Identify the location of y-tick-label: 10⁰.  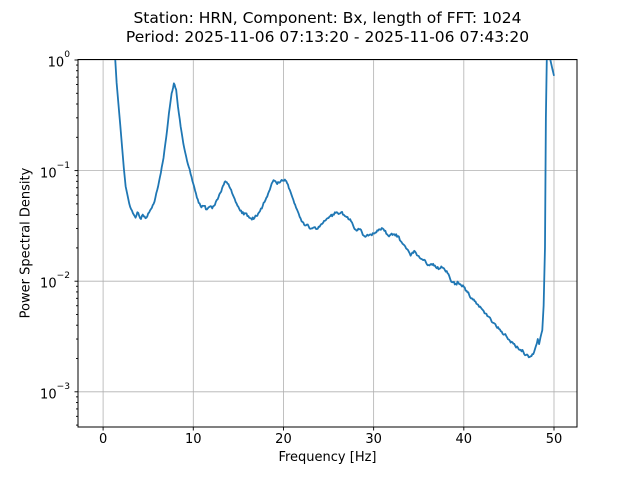
(58, 60).